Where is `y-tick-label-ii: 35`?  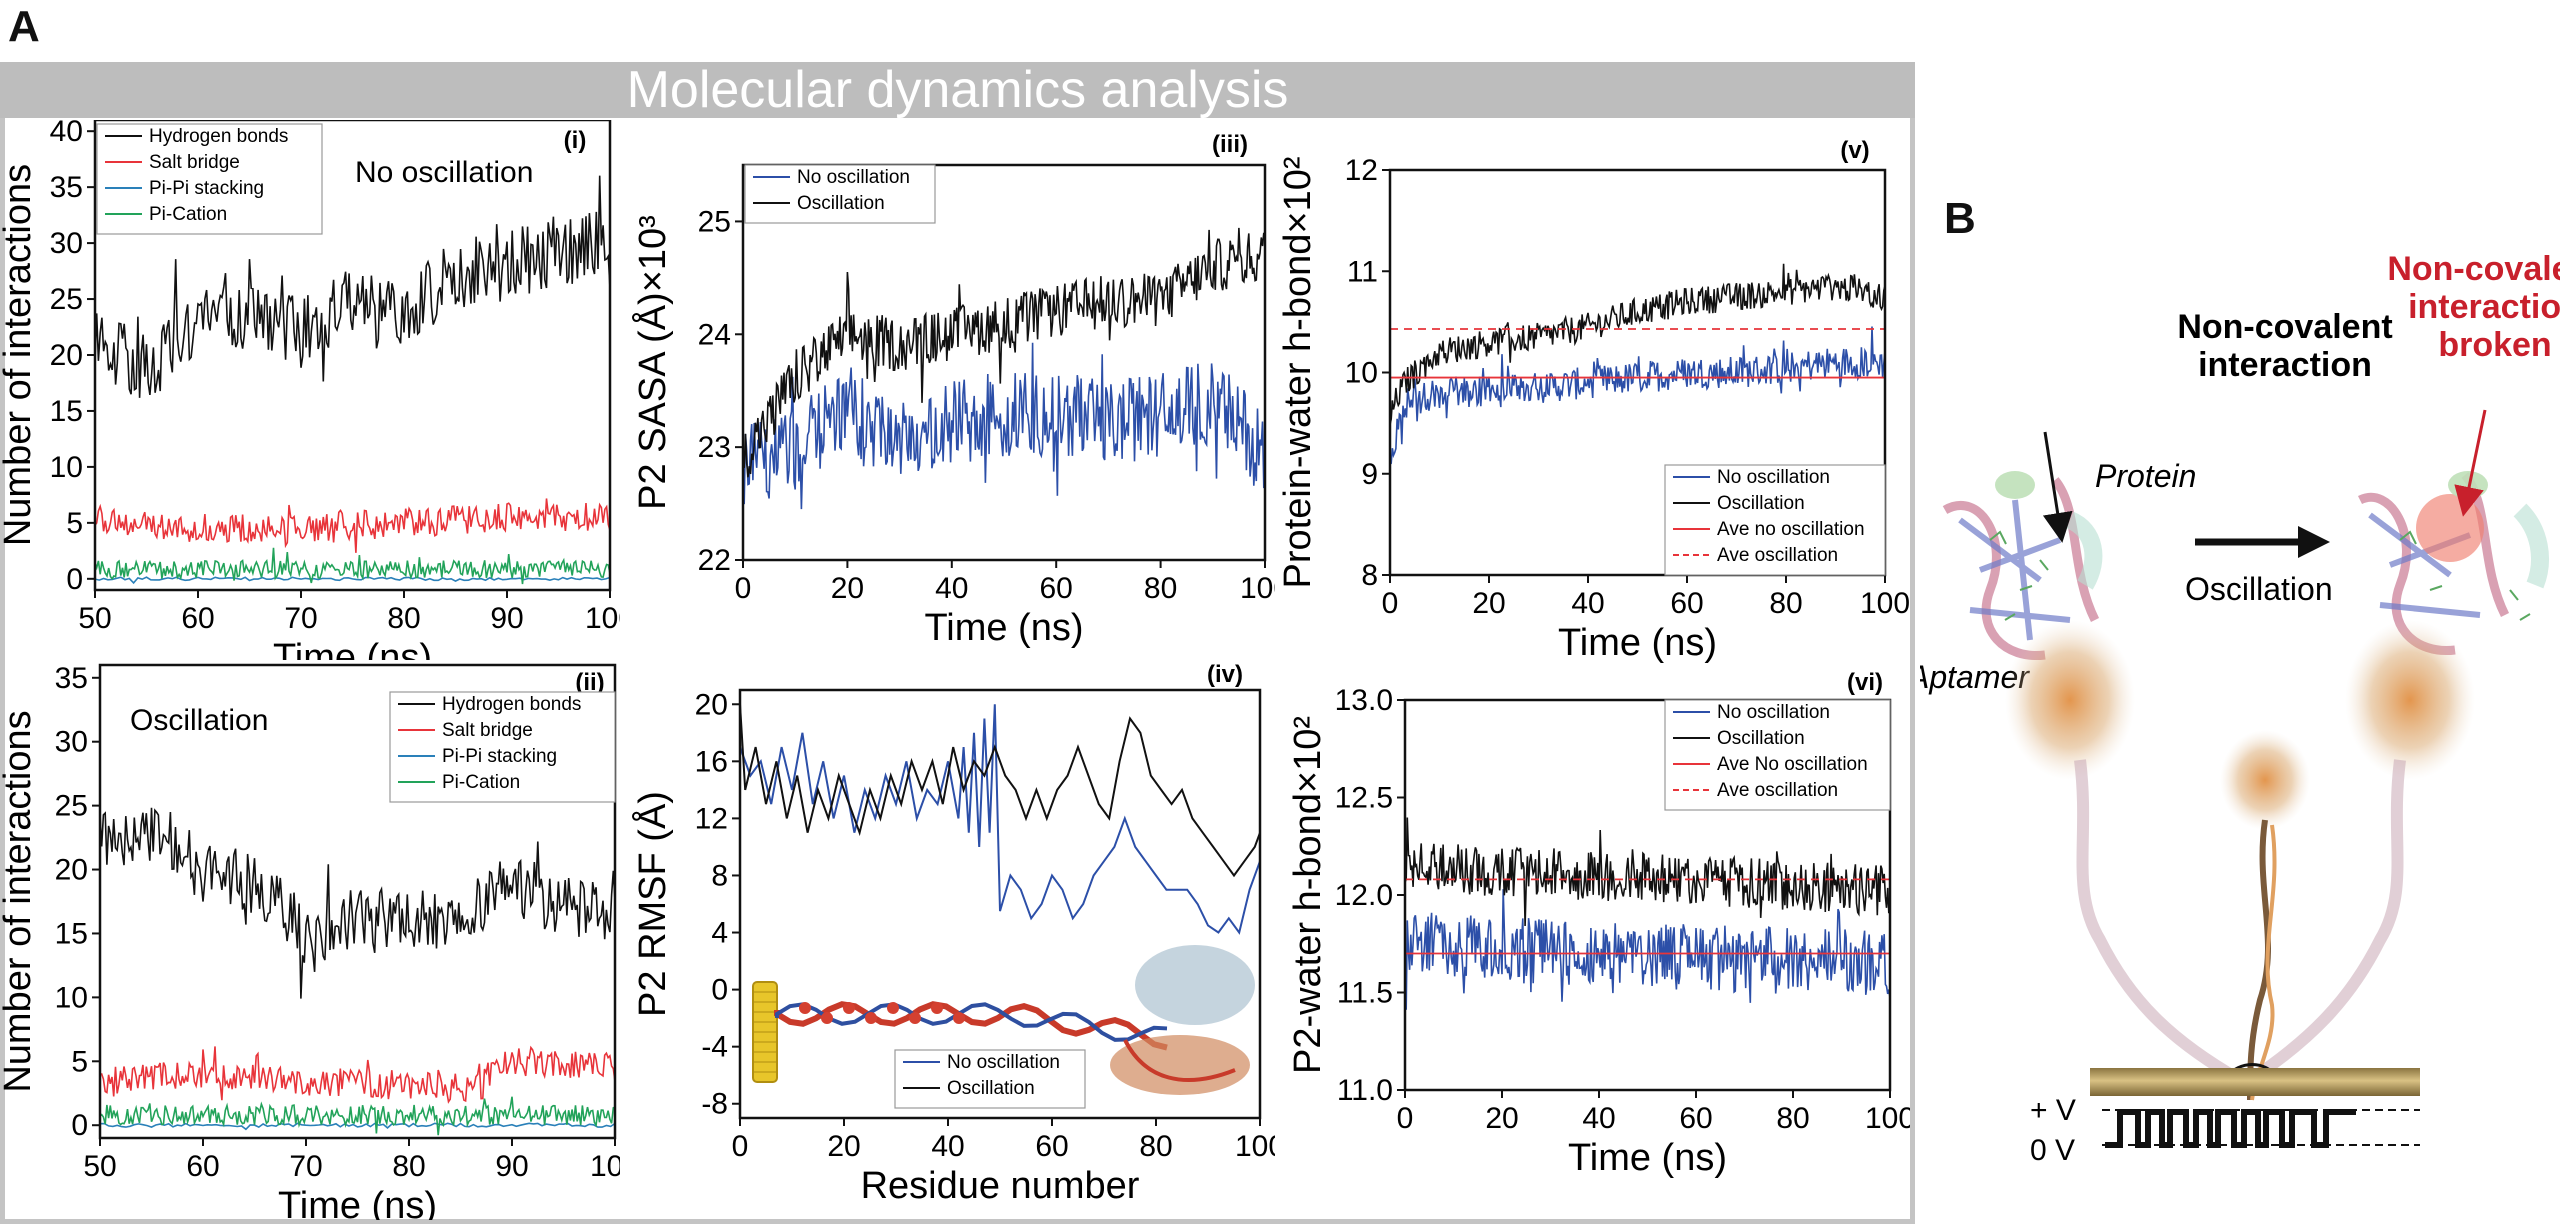
y-tick-label-ii: 35 is located at coordinates (71, 678).